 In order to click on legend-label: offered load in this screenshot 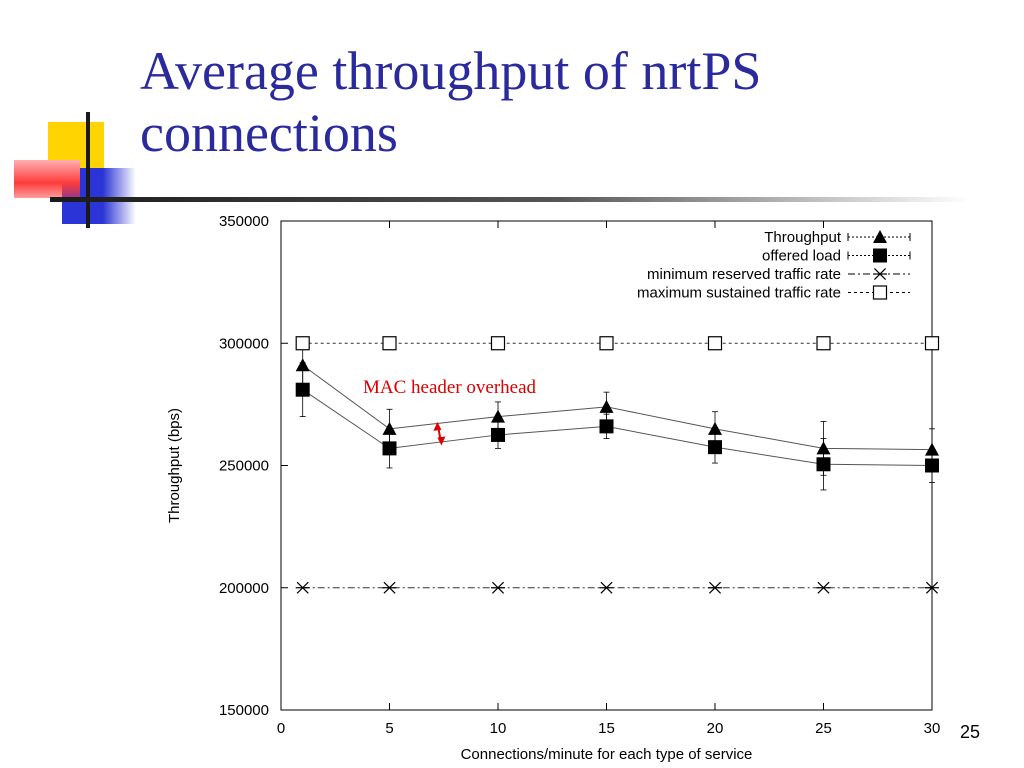, I will do `click(801, 256)`.